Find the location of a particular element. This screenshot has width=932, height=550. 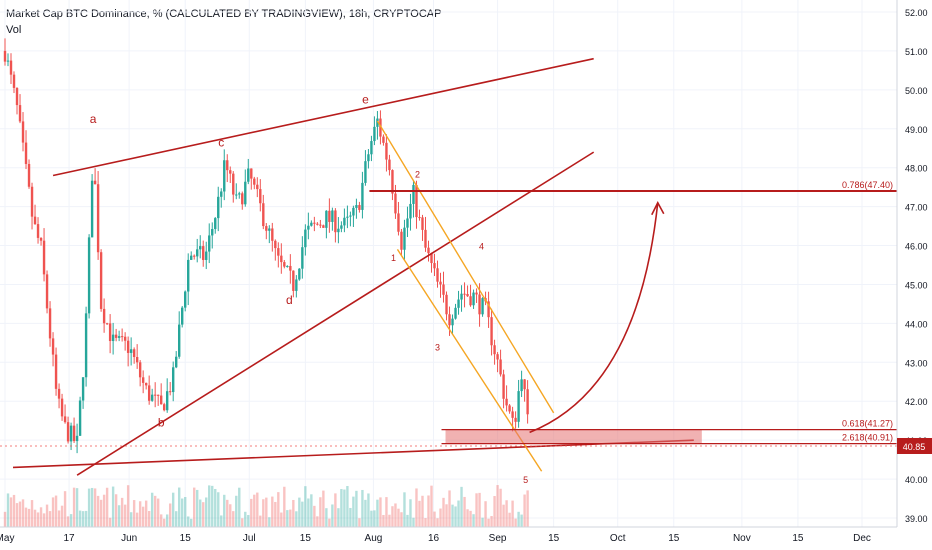

impulse-label: 1 is located at coordinates (393, 258).